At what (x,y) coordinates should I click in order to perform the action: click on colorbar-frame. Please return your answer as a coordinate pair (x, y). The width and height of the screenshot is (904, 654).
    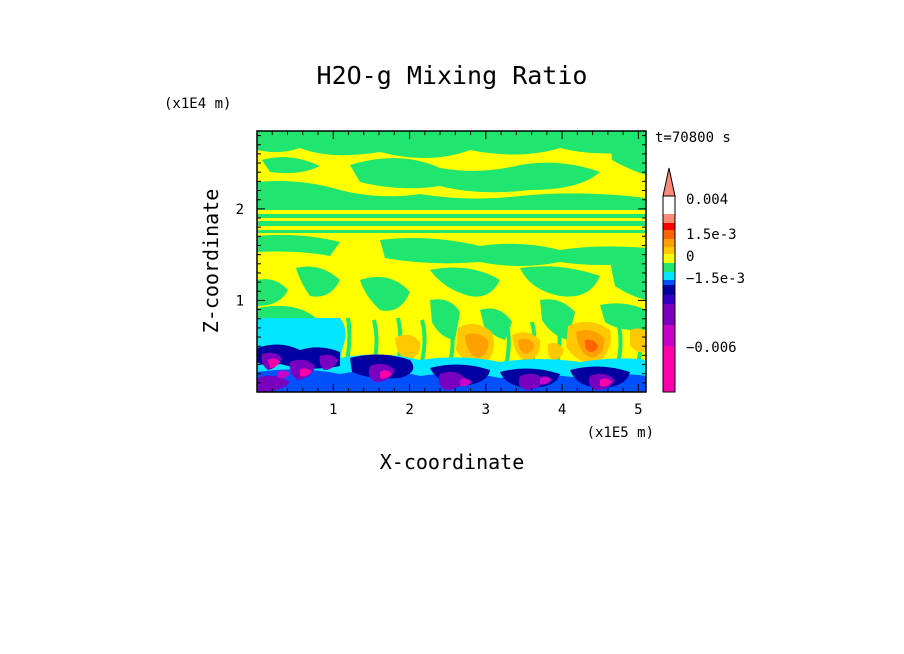
    Looking at the image, I should click on (669, 294).